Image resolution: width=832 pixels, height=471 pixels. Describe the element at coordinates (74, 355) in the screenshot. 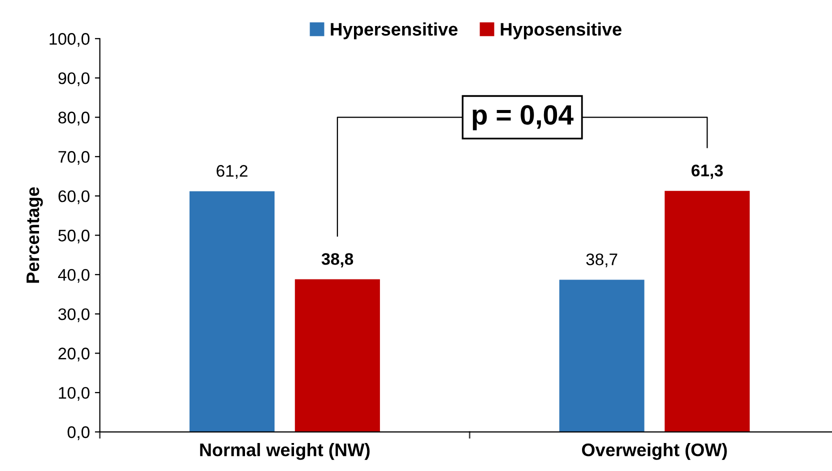

I see `y-tick-label: 20,0` at that location.